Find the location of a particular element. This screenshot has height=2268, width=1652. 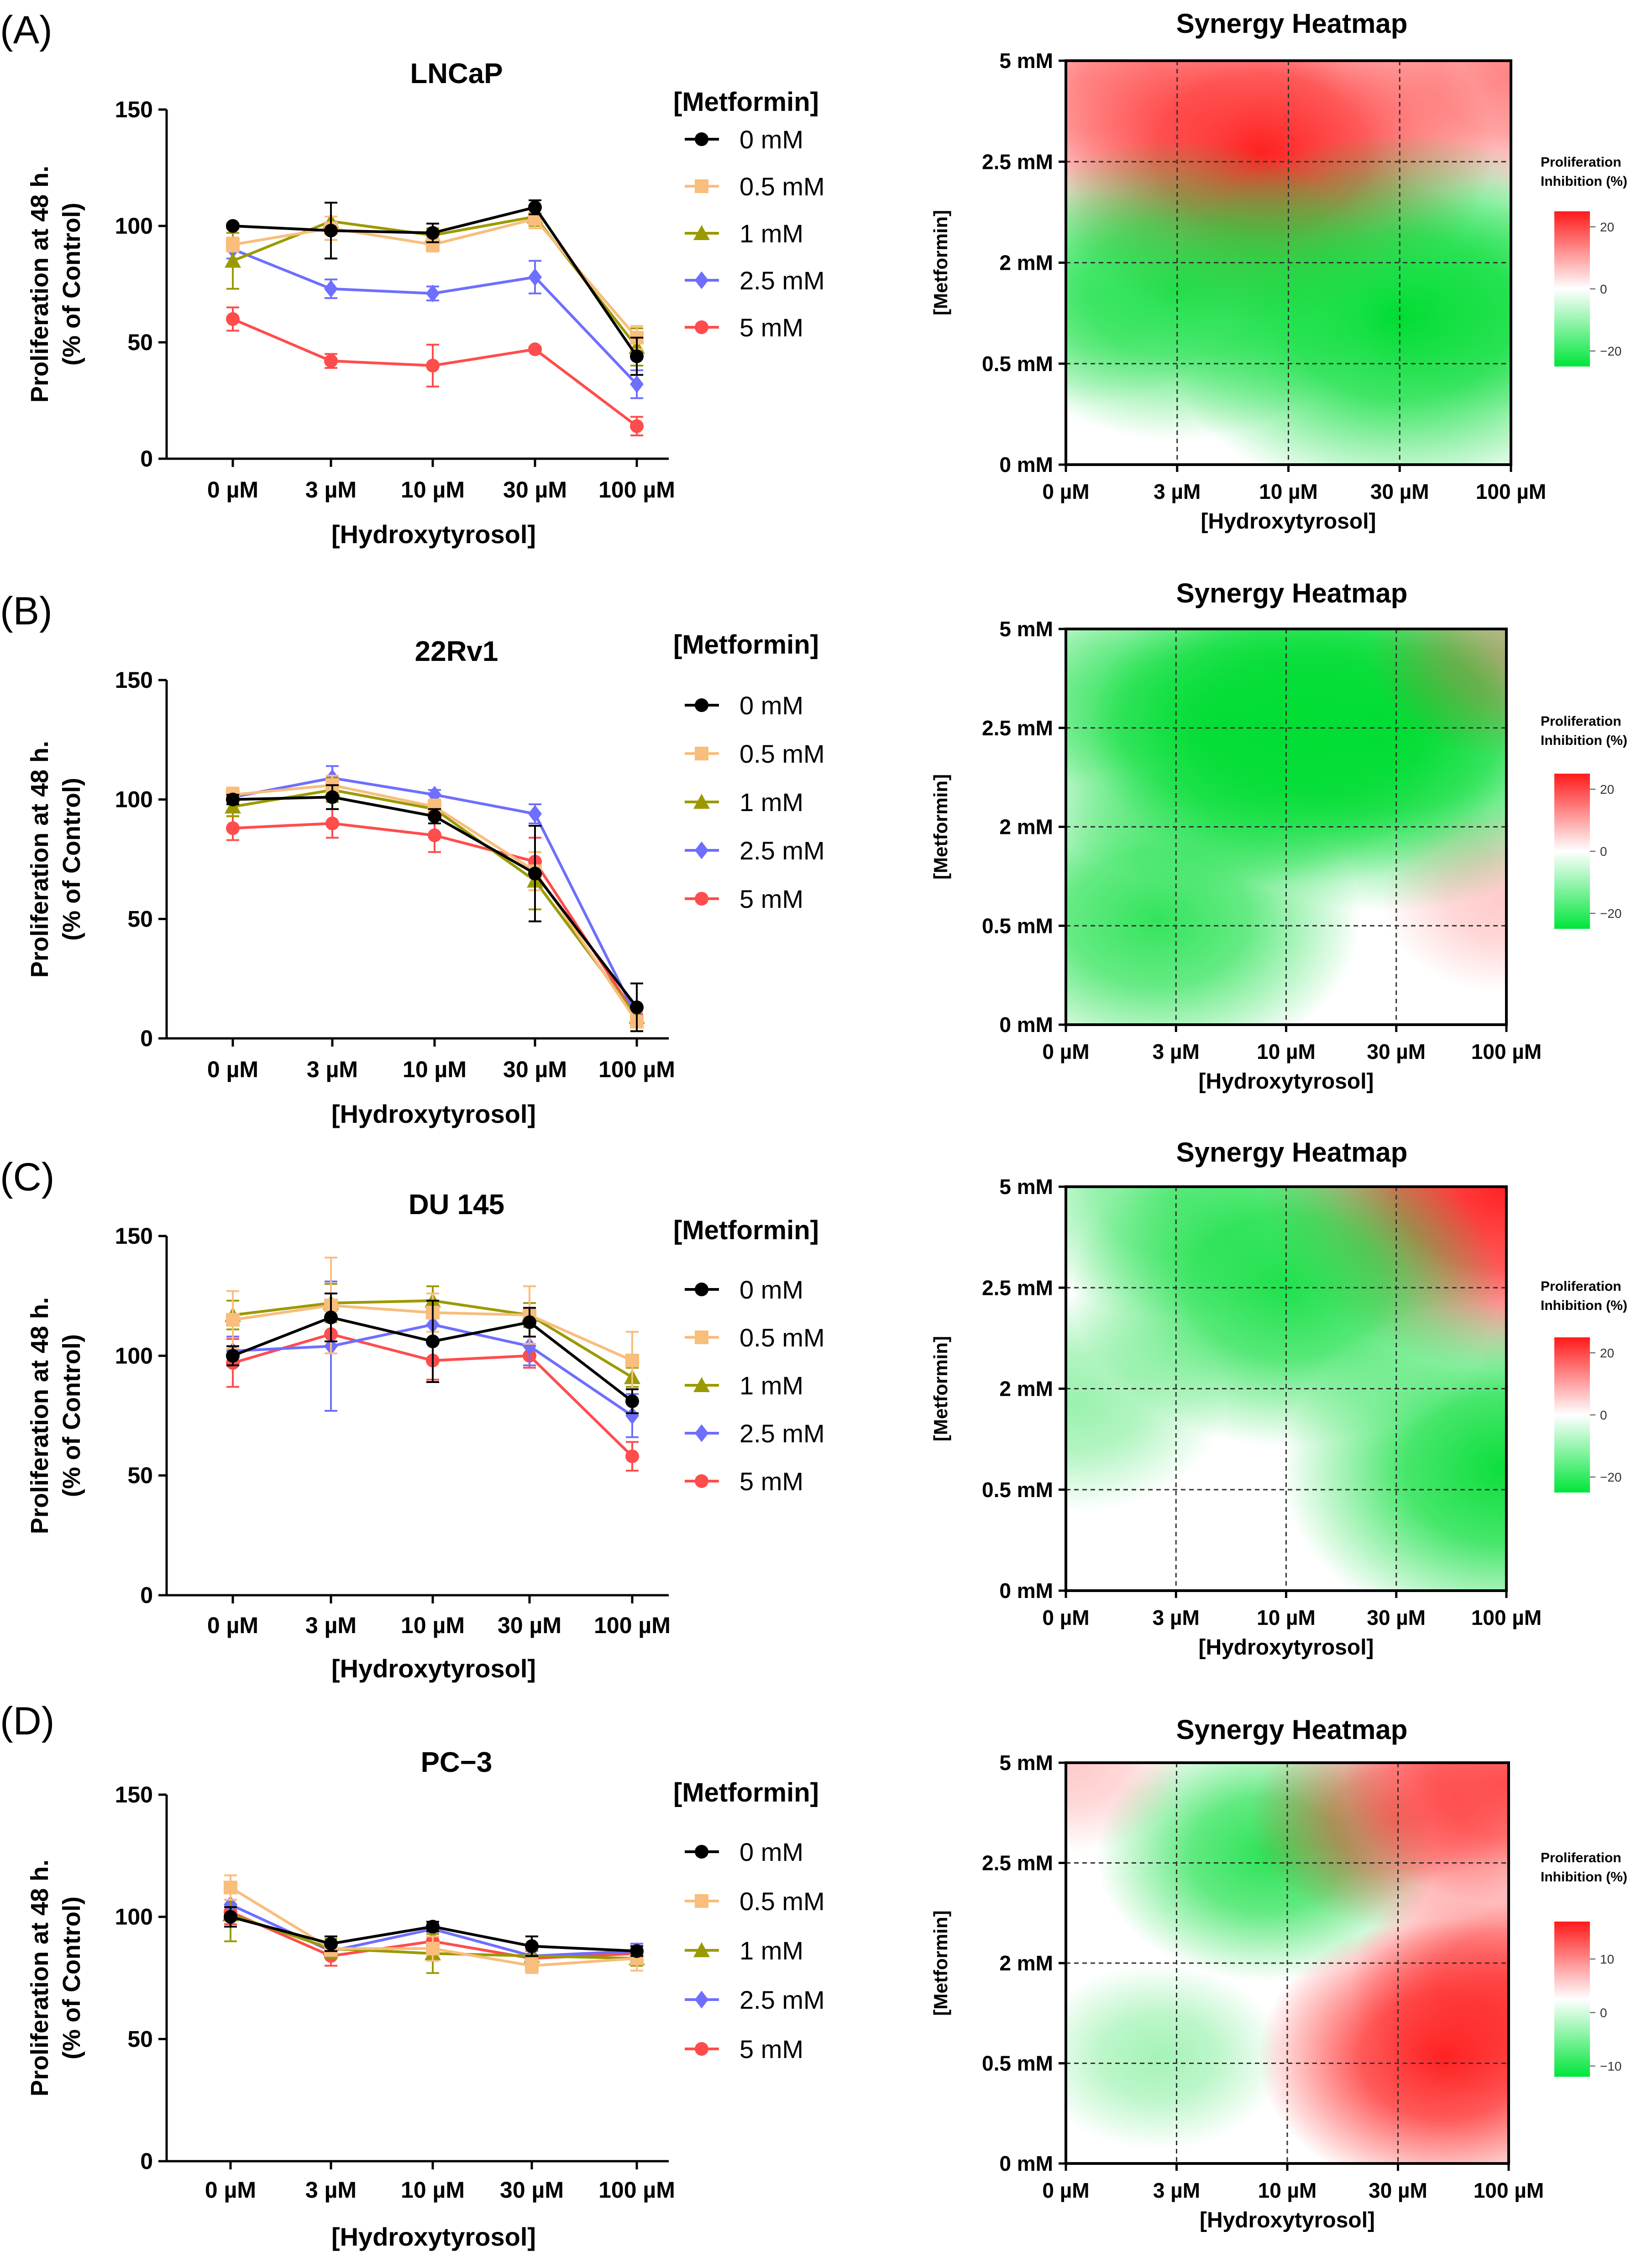

series-0-mM is located at coordinates (434, 1932).